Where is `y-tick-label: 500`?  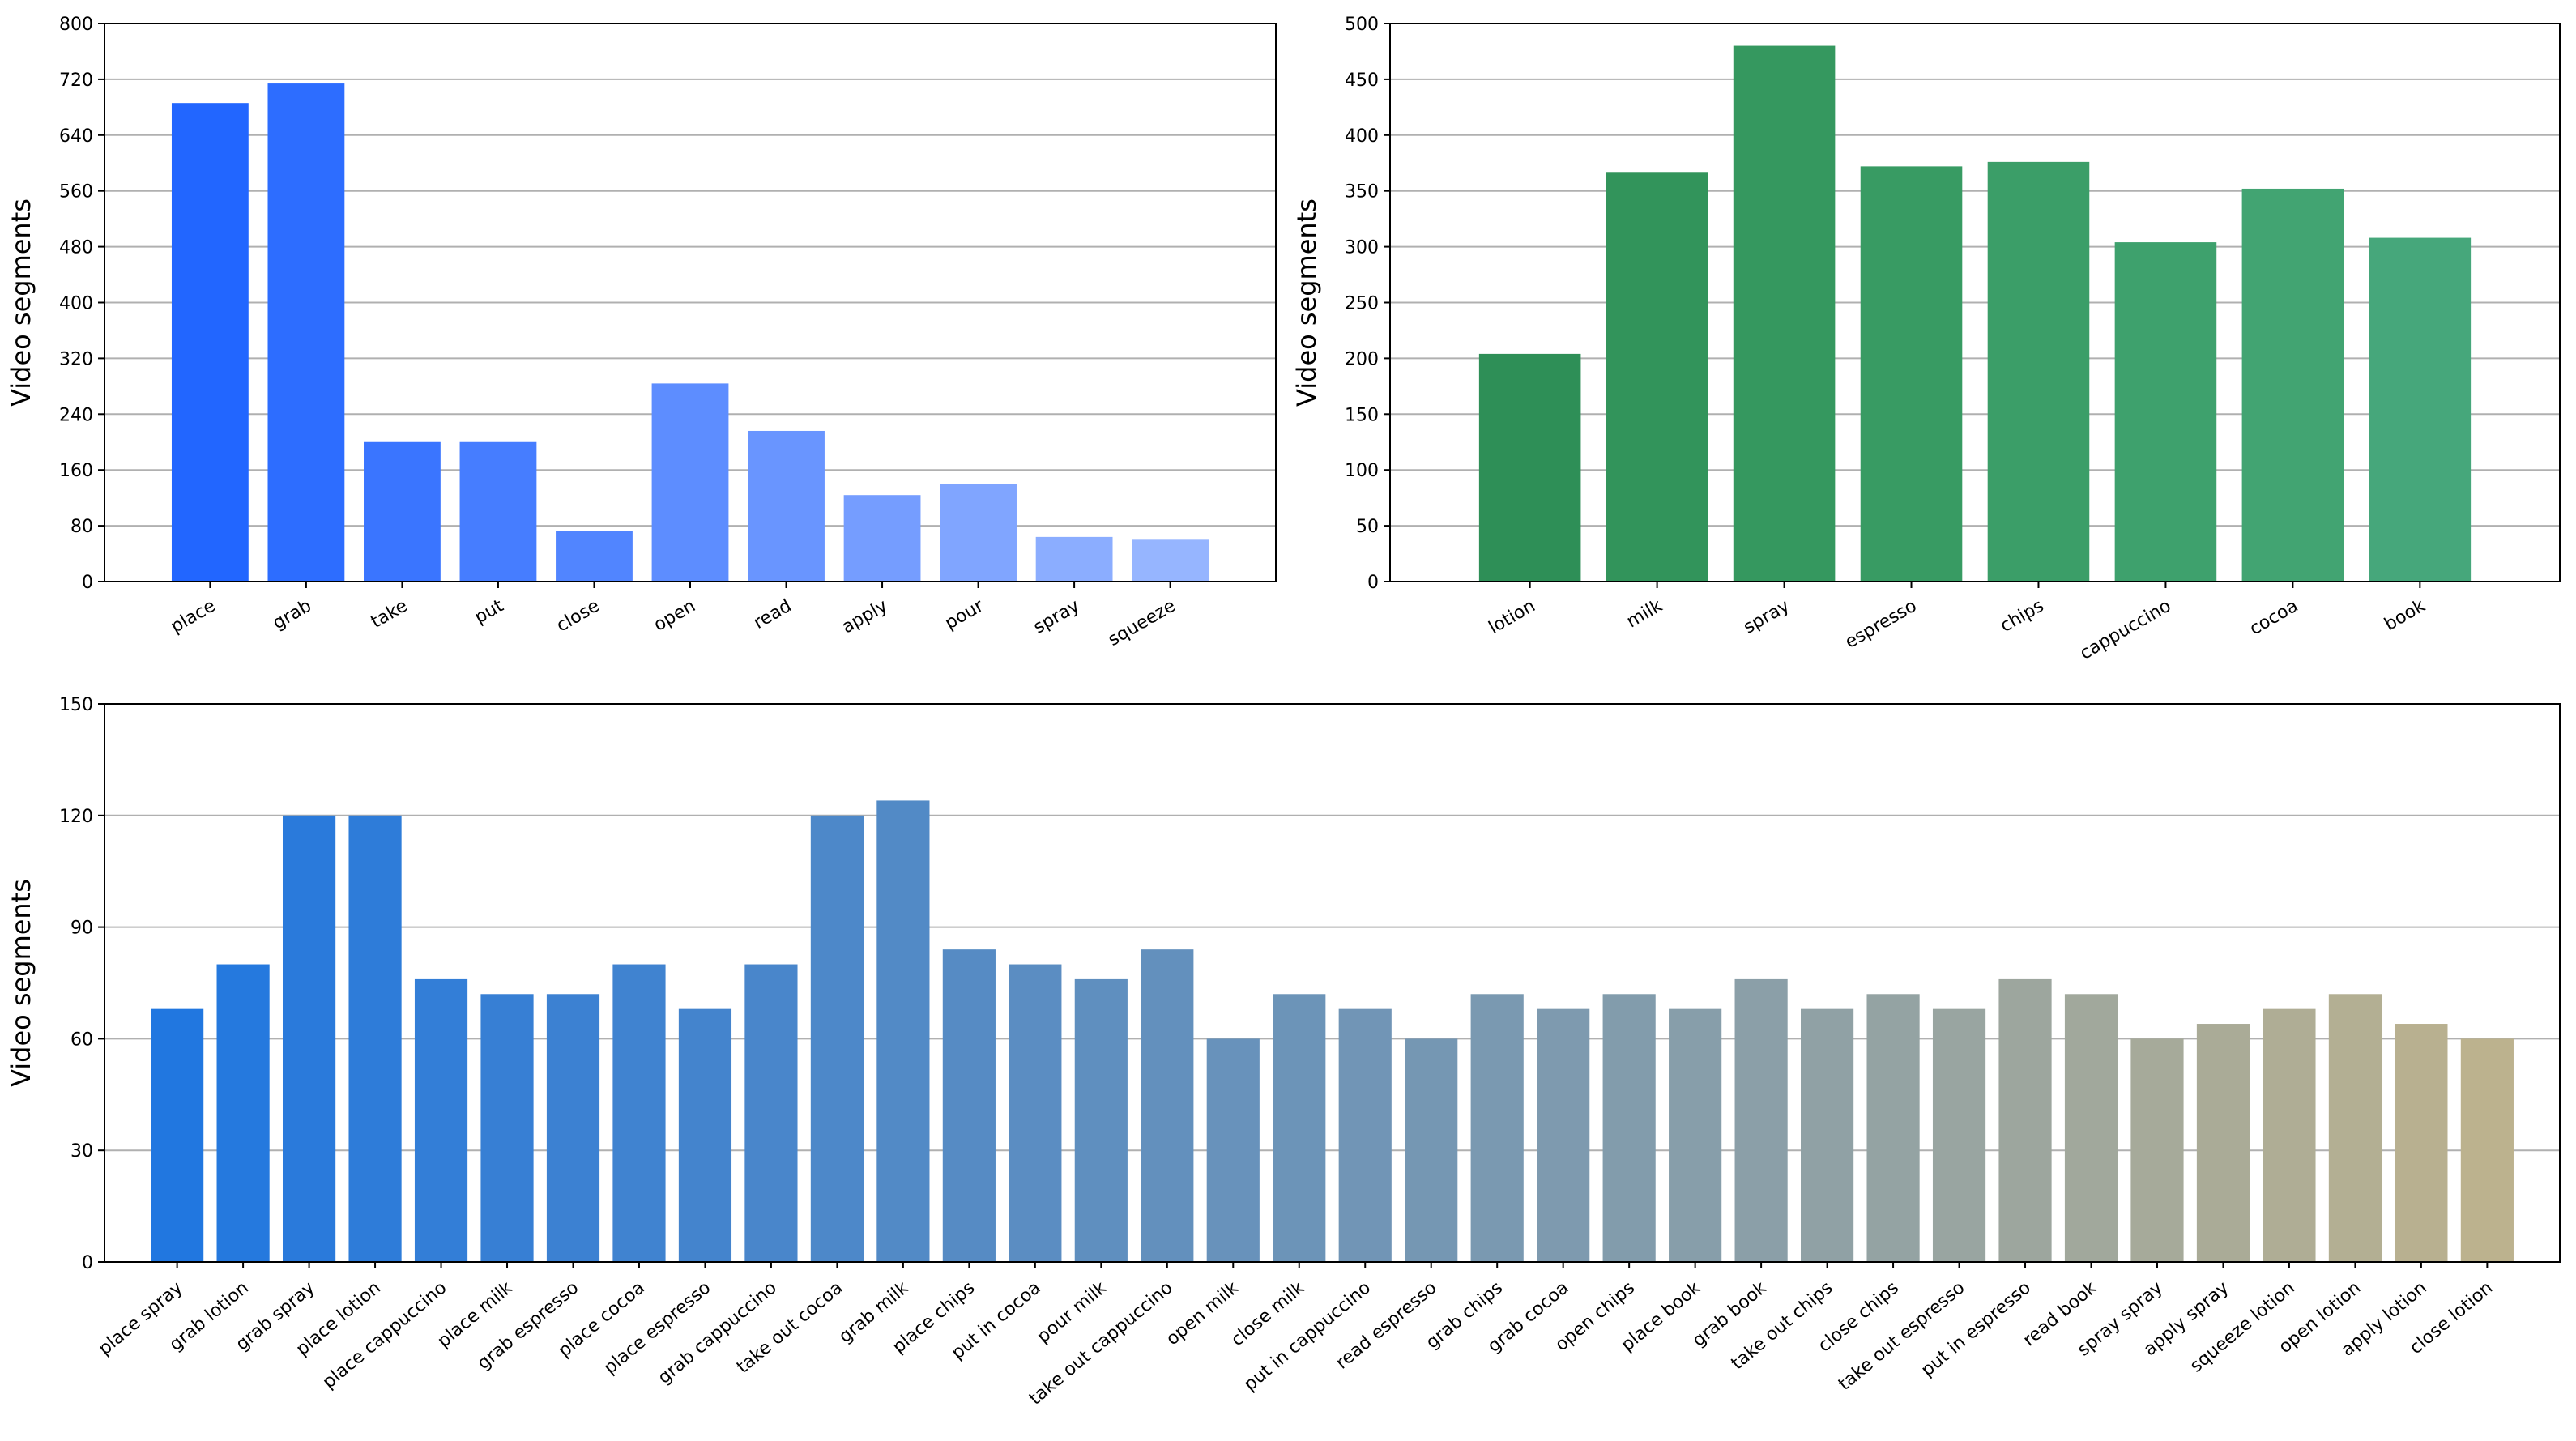
y-tick-label: 500 is located at coordinates (1362, 25).